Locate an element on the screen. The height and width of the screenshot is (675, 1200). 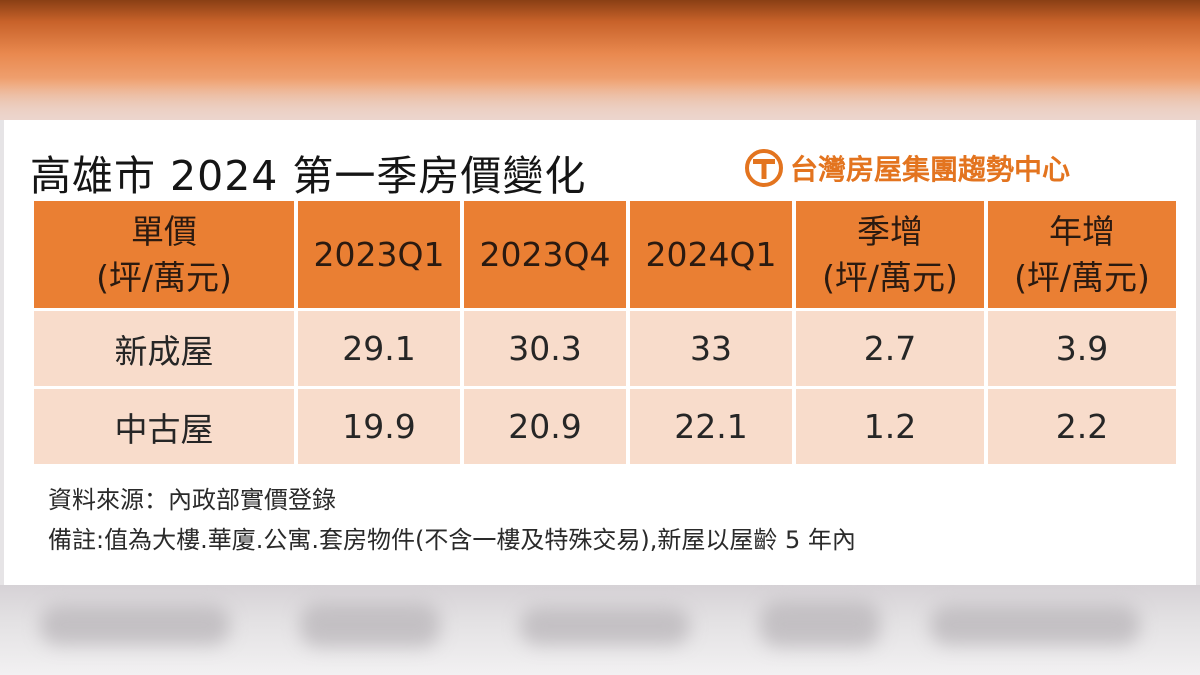
header-2024q1: 2024Q1 is located at coordinates (711, 254).